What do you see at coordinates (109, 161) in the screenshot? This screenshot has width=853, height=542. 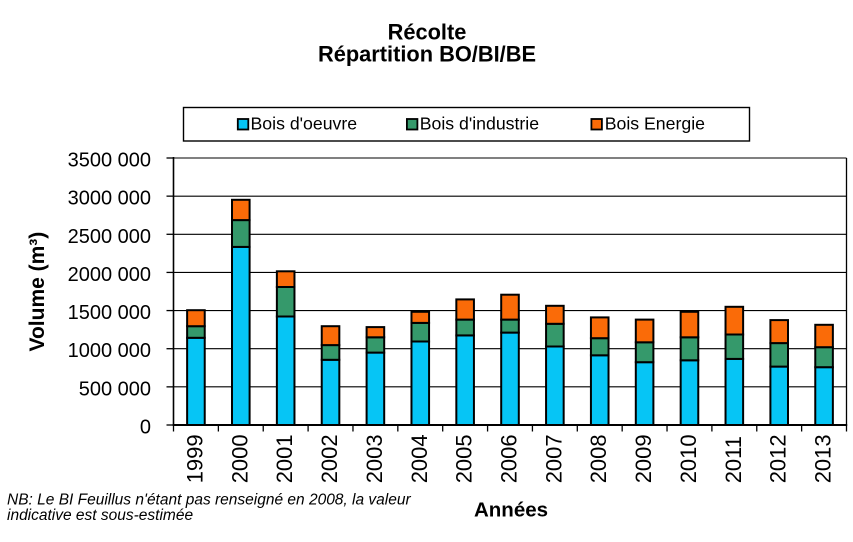 I see `svg-text: 3500 000` at bounding box center [109, 161].